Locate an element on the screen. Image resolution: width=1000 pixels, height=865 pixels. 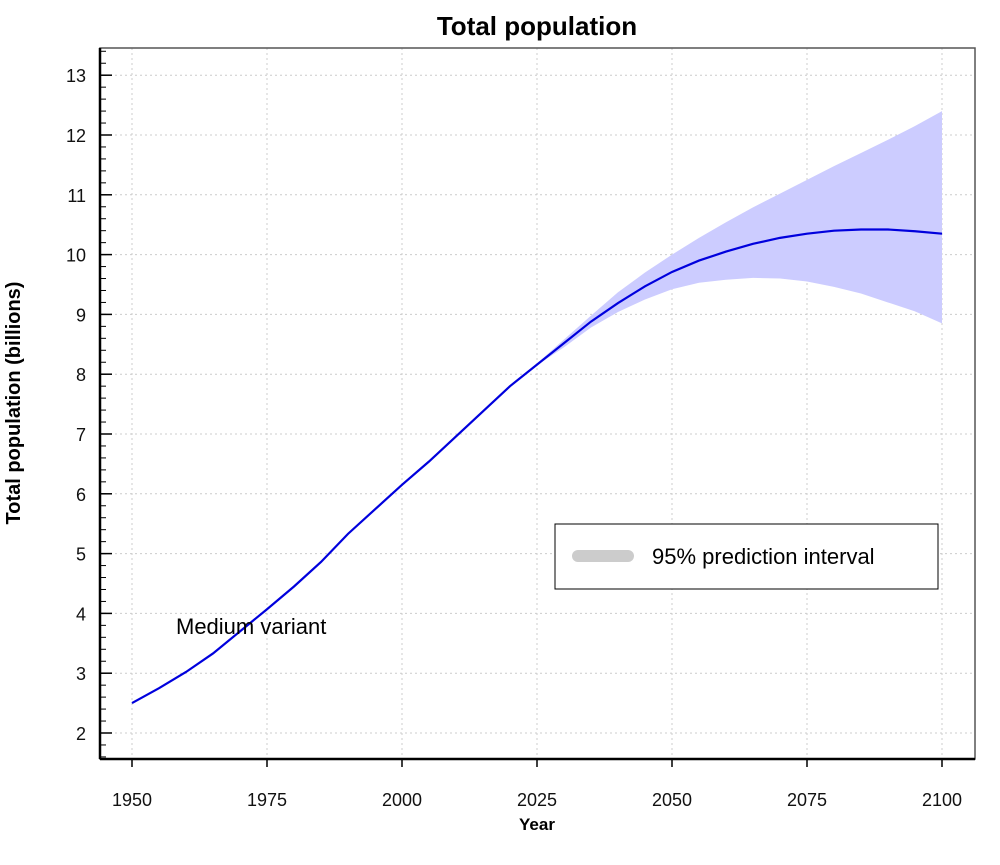
y-tick-label: 13 is located at coordinates (76, 76).